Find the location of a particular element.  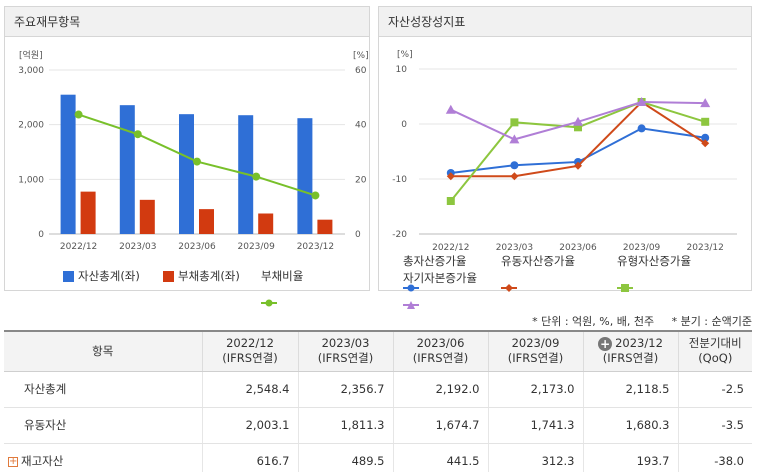

y-tick-label-right: 20 is located at coordinates (361, 180).